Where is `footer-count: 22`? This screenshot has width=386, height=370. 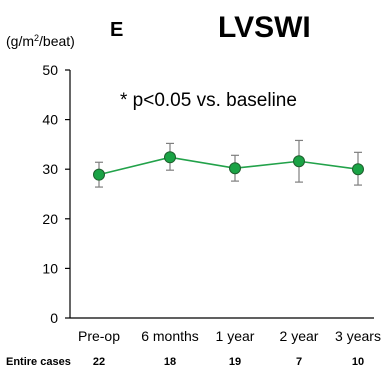
footer-count: 22 is located at coordinates (99, 362).